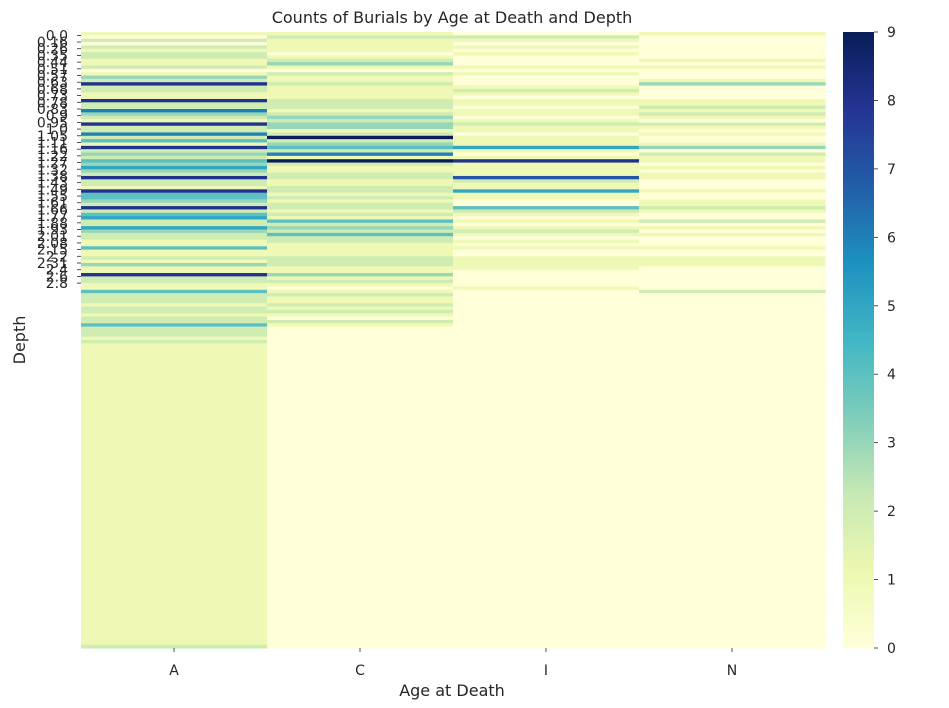 This screenshot has height=708, width=949. I want to click on y-tick-label: 2.2, so click(57, 257).